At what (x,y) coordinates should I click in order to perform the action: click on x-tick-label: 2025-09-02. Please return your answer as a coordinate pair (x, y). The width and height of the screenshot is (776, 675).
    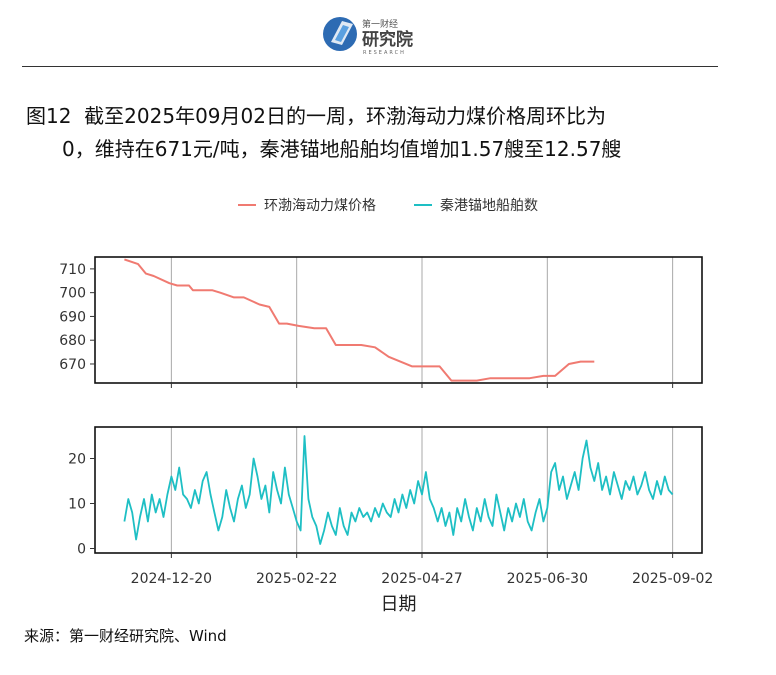
    Looking at the image, I should click on (672, 579).